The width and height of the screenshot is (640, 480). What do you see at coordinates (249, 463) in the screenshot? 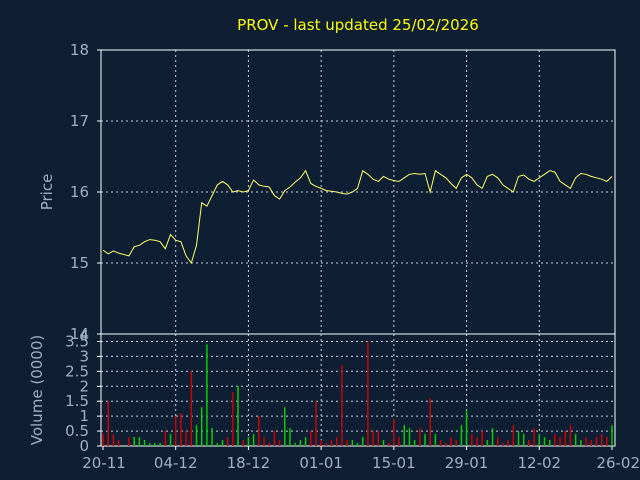
I see `x-tick-label: 18-12` at bounding box center [249, 463].